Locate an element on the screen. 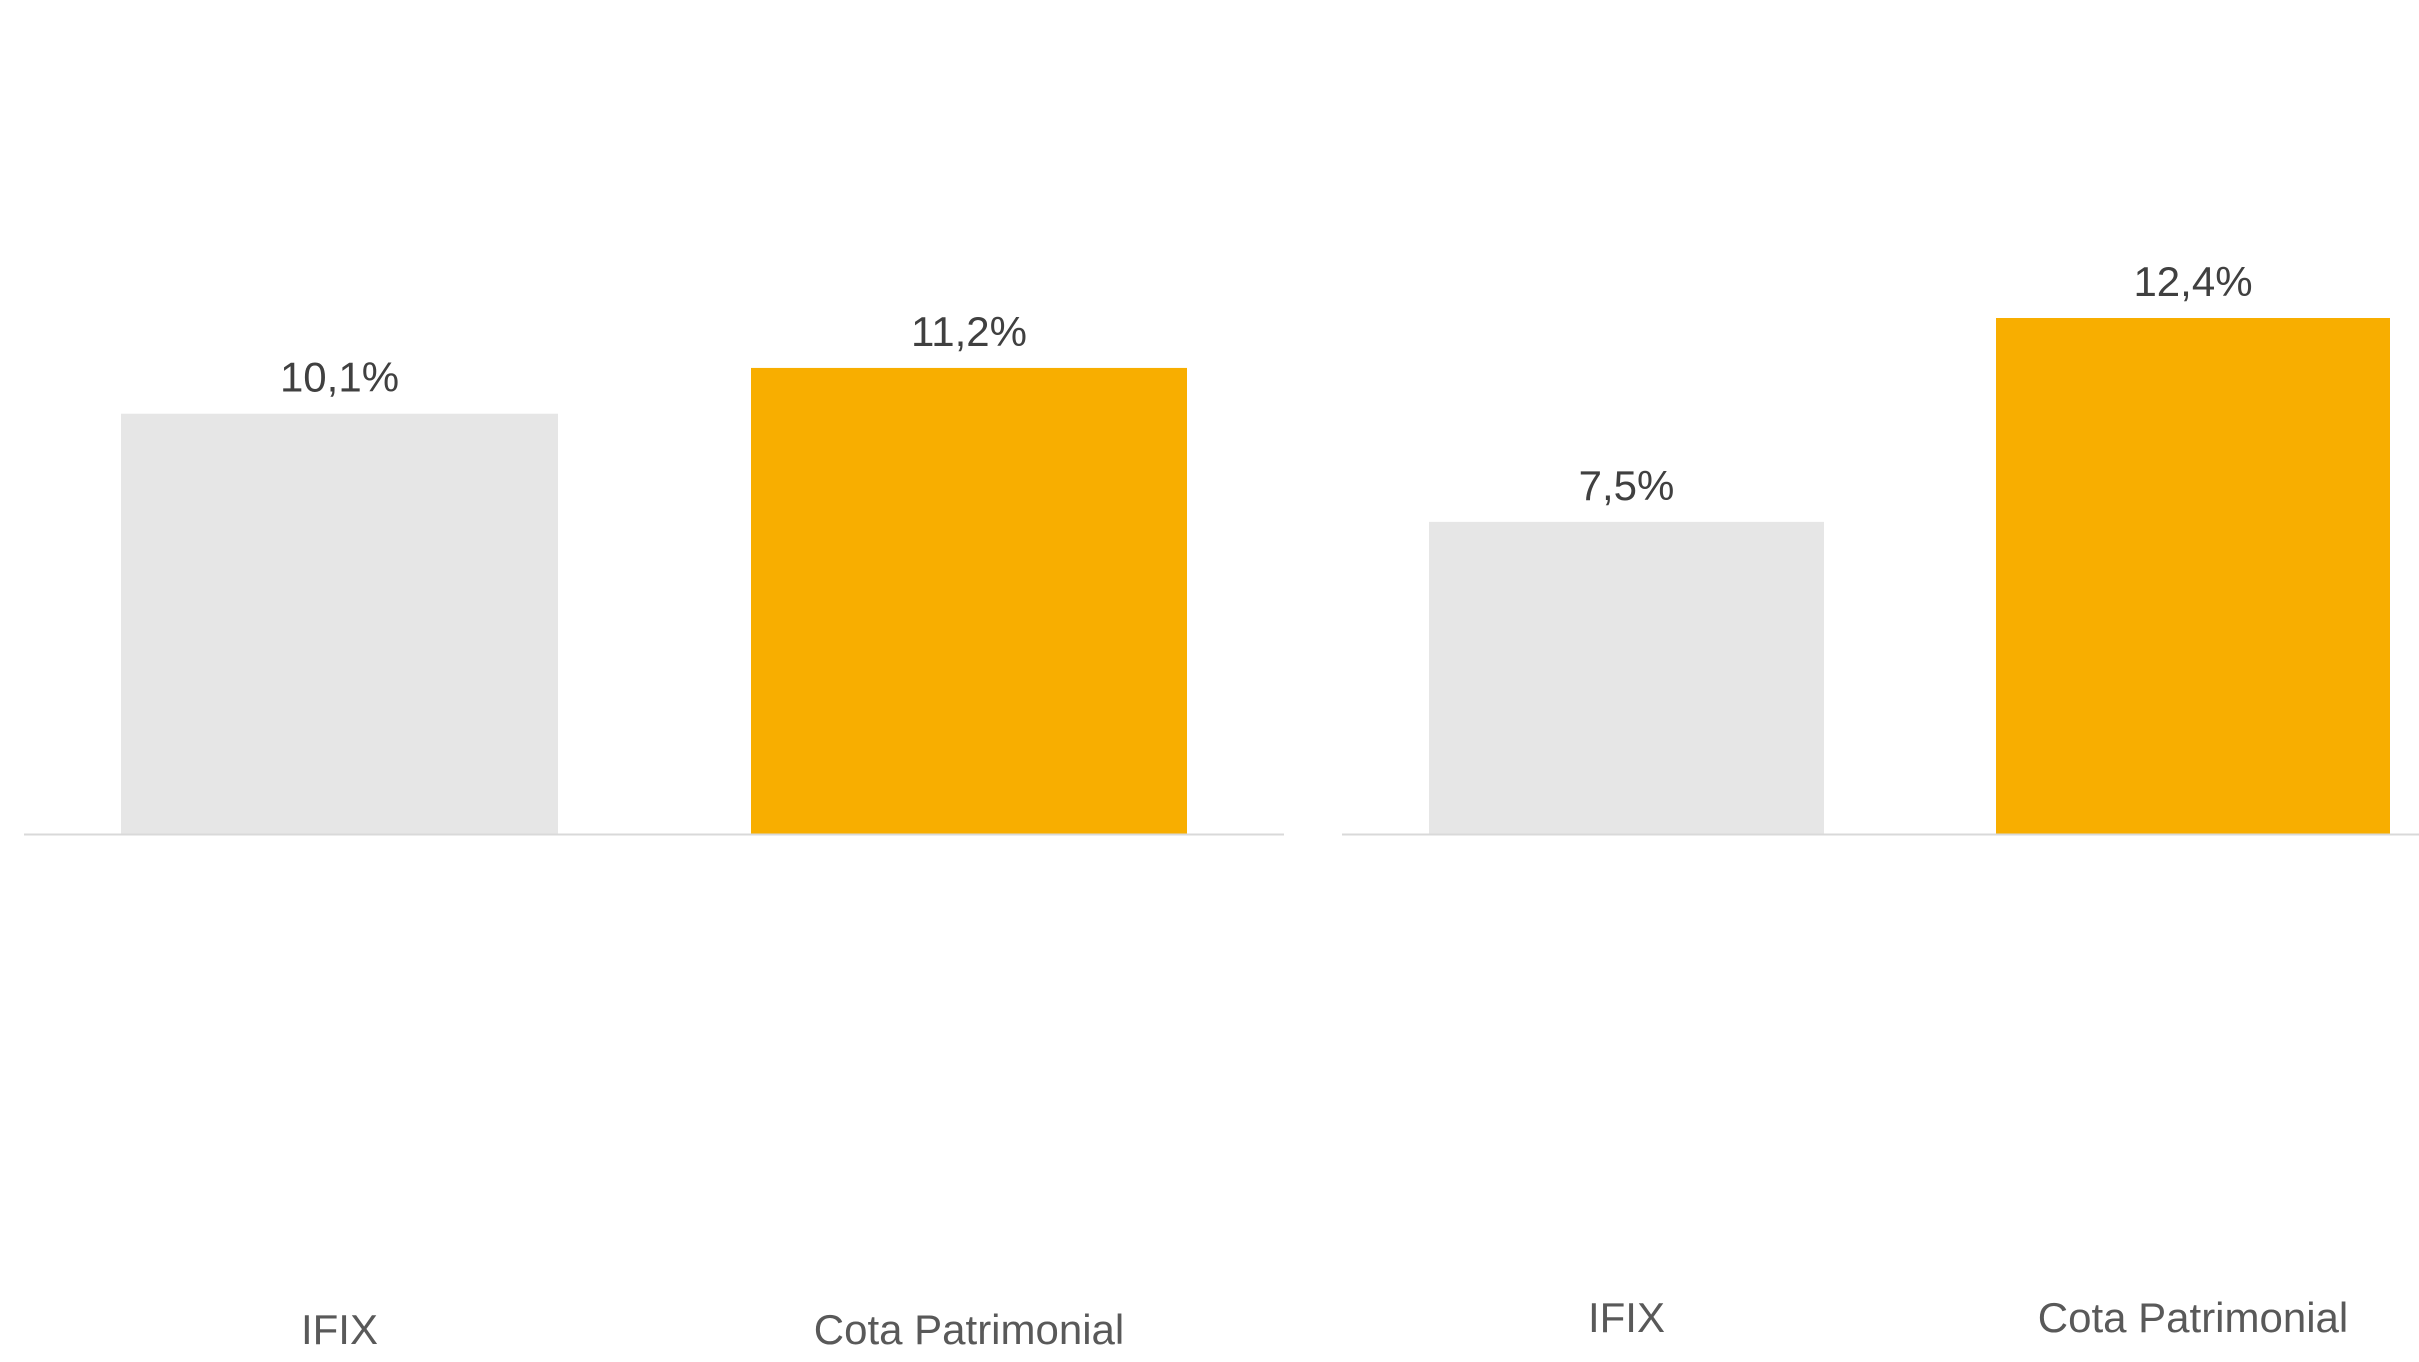 The width and height of the screenshot is (2419, 1362). data-label-ifix: 10,1% is located at coordinates (339, 377).